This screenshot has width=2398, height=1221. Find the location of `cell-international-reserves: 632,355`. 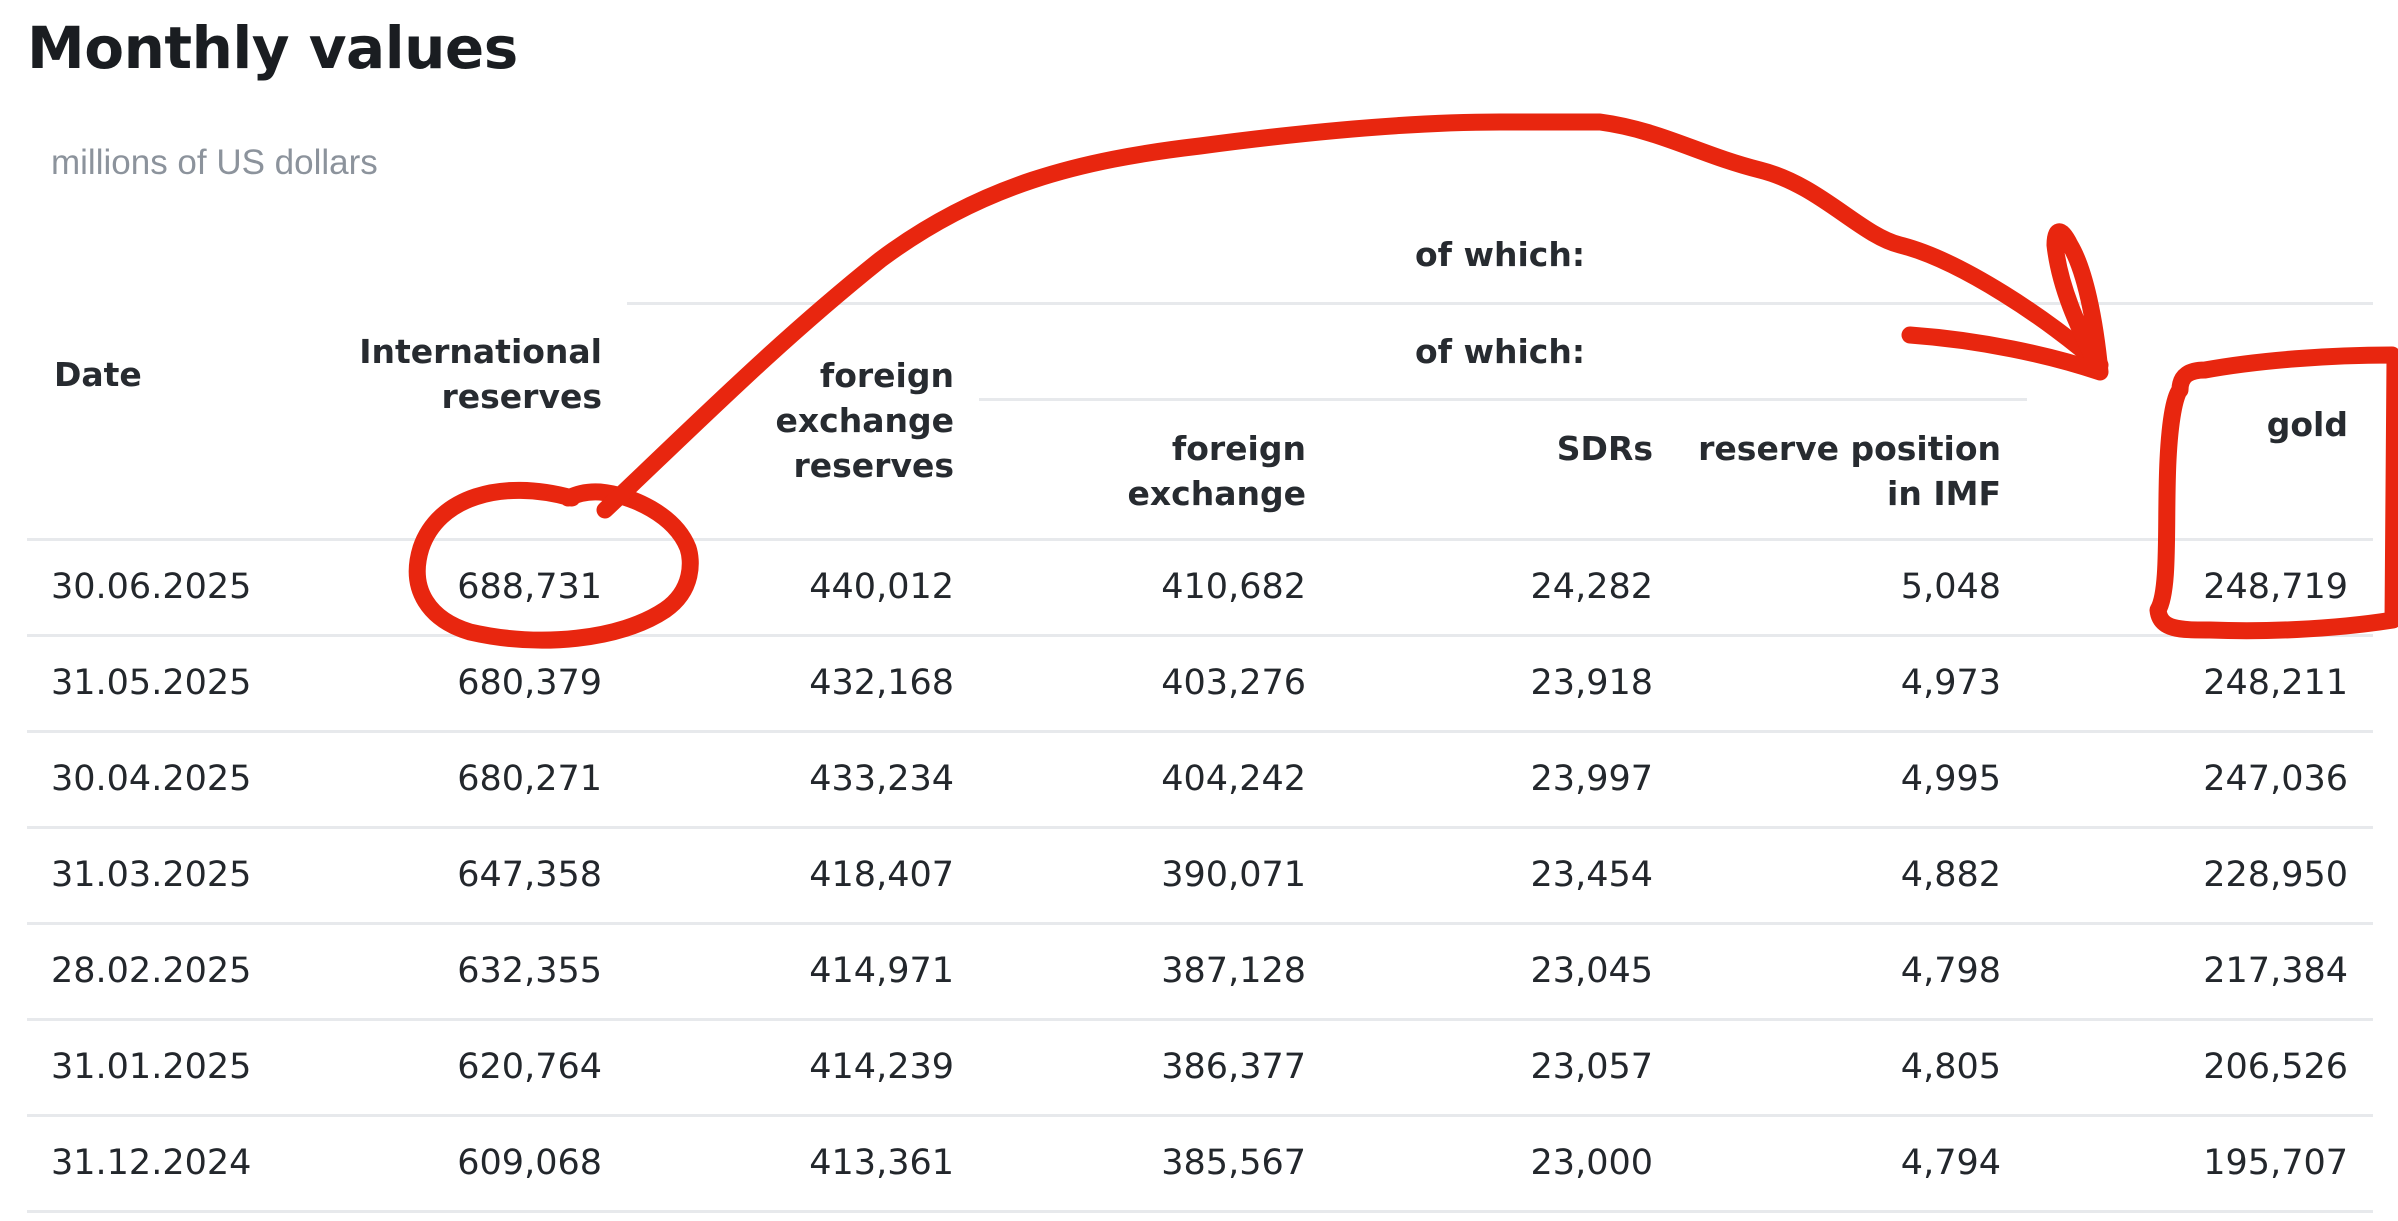

cell-international-reserves: 632,355 is located at coordinates (529, 971).